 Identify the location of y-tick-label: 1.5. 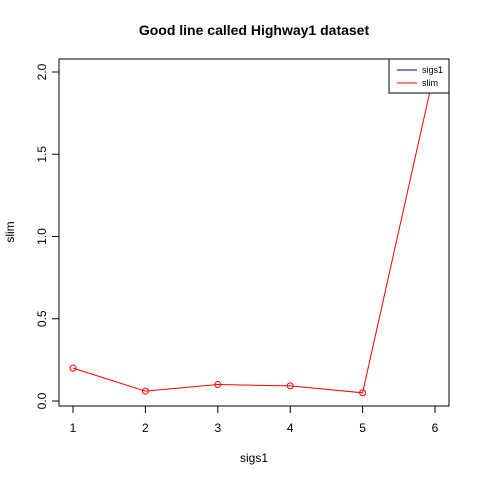
(42, 154).